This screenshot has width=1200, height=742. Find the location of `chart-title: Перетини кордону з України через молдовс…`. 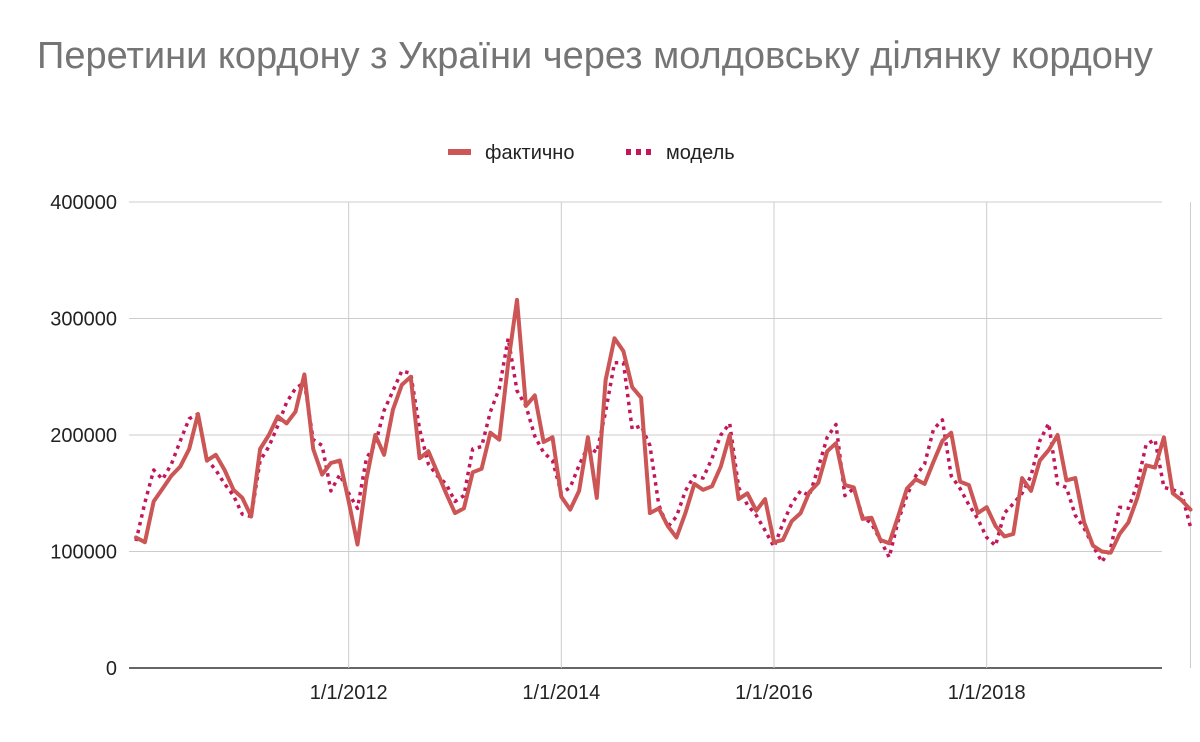

chart-title: Перетини кордону з України через молдовс… is located at coordinates (595, 56).